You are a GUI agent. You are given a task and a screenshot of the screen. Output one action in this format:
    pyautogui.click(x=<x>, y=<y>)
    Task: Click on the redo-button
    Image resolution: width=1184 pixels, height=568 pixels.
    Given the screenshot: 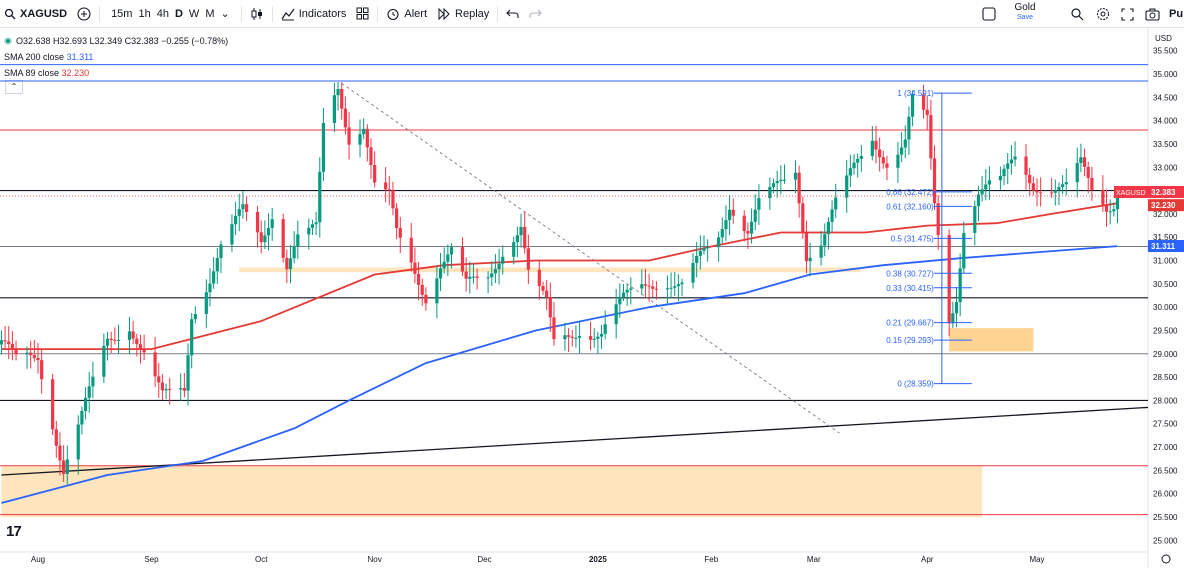 What is the action you would take?
    pyautogui.click(x=535, y=14)
    